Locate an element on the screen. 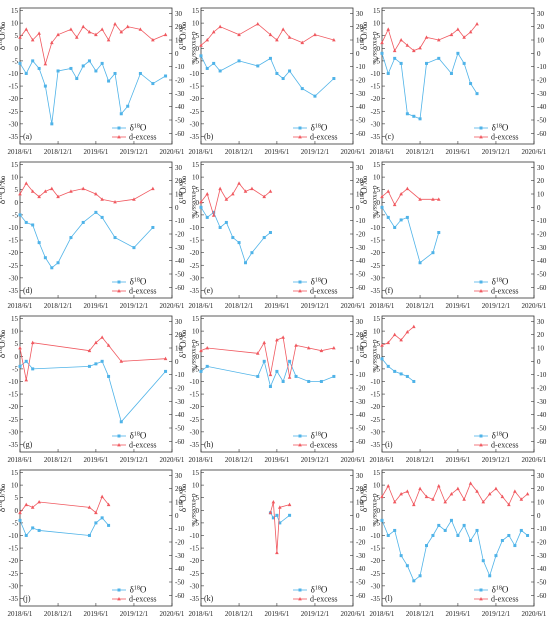  legend-o18-marker is located at coordinates (481, 282).